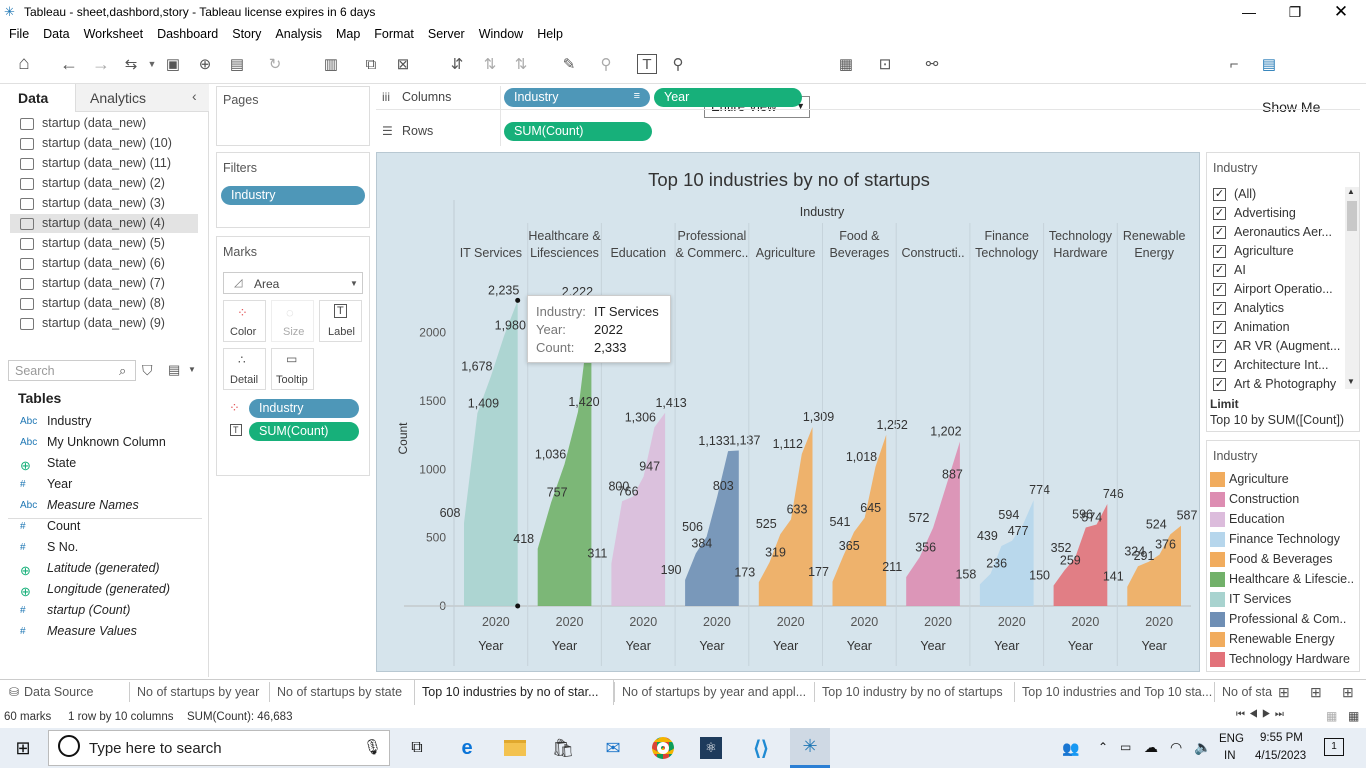  What do you see at coordinates (1071, 747) in the screenshot?
I see `people-icon: 👥` at bounding box center [1071, 747].